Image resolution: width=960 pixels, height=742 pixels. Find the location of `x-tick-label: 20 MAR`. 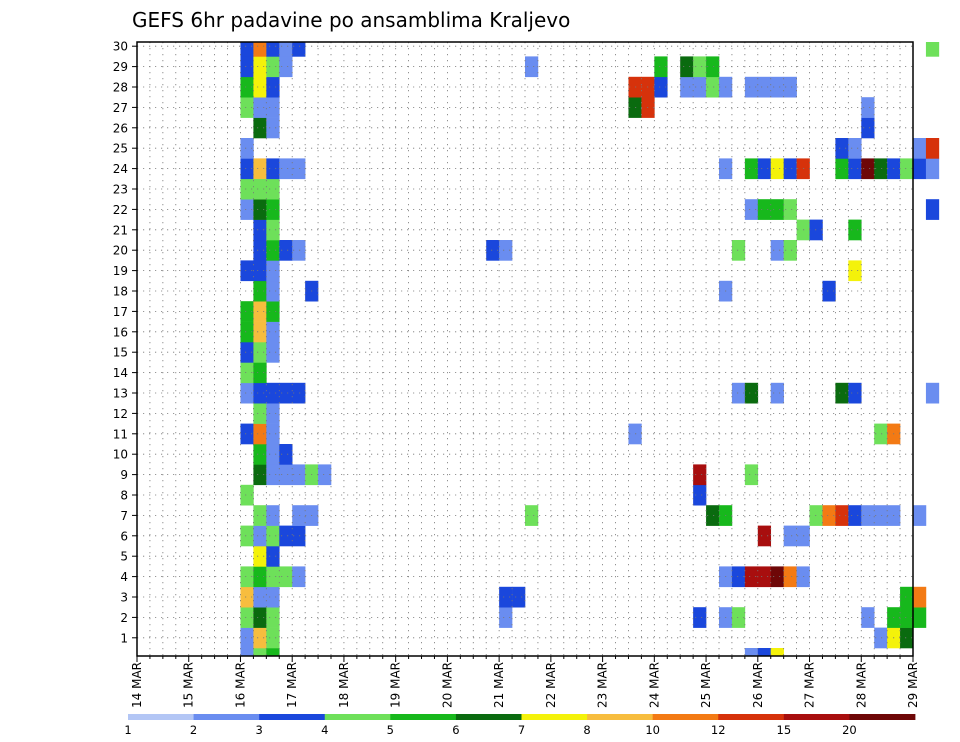

x-tick-label: 20 MAR is located at coordinates (447, 685).